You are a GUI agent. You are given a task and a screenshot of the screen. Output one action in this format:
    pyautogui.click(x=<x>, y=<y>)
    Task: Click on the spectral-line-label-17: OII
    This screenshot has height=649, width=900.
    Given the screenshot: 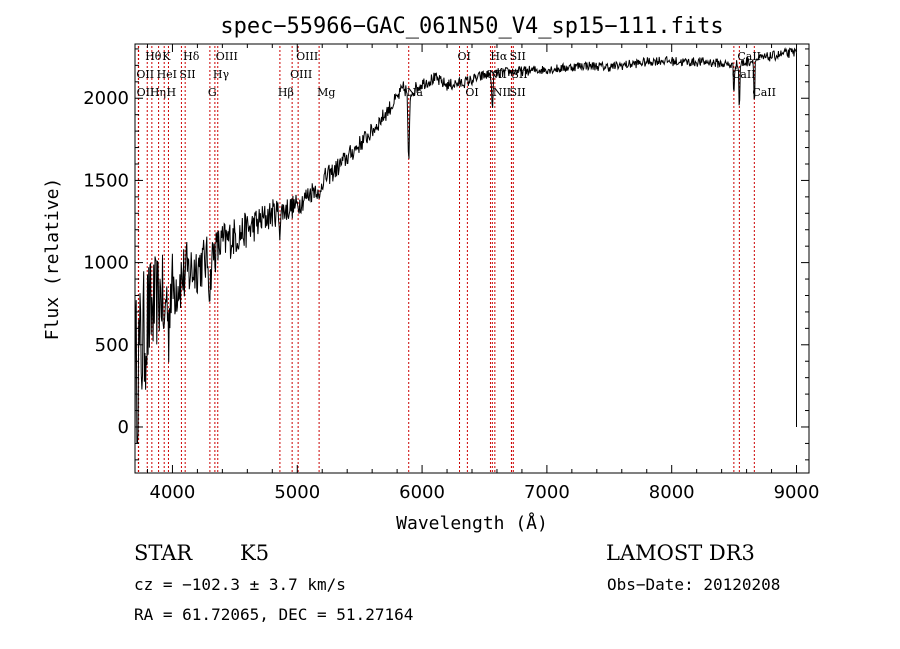 What is the action you would take?
    pyautogui.click(x=146, y=92)
    